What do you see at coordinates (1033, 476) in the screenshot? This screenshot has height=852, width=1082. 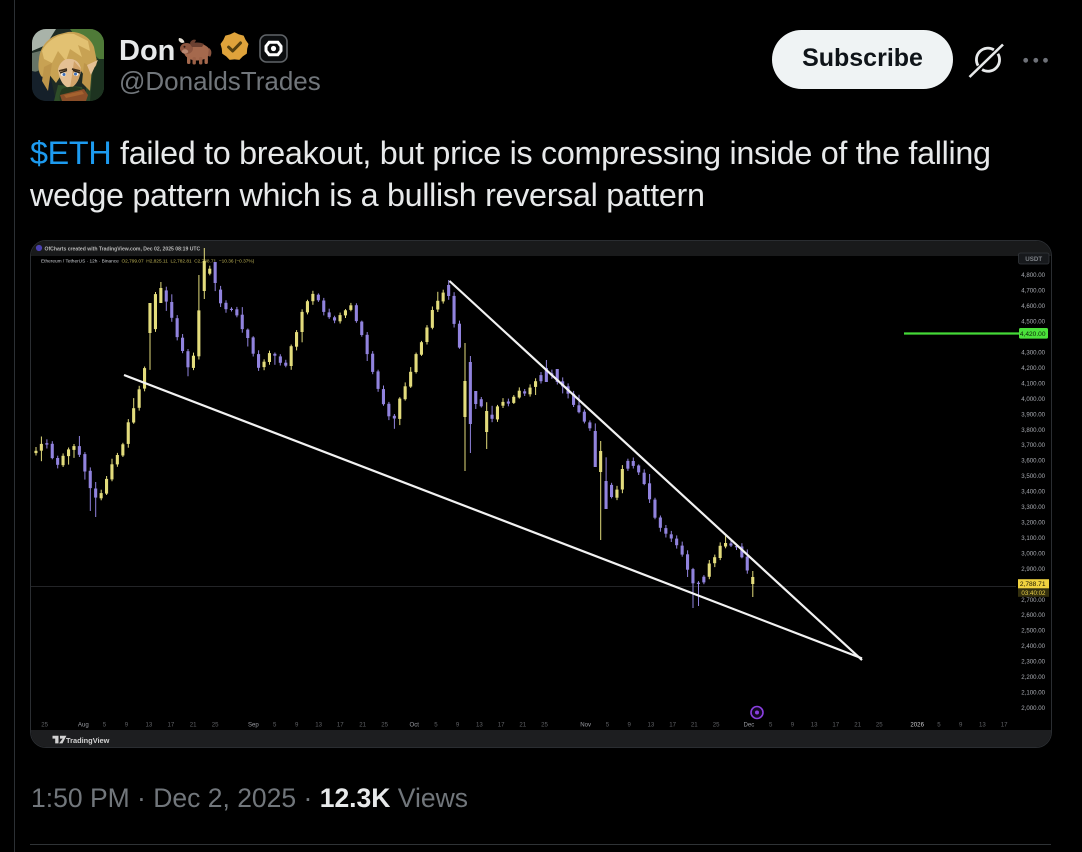 I see `svg-text: 3,500.00` at bounding box center [1033, 476].